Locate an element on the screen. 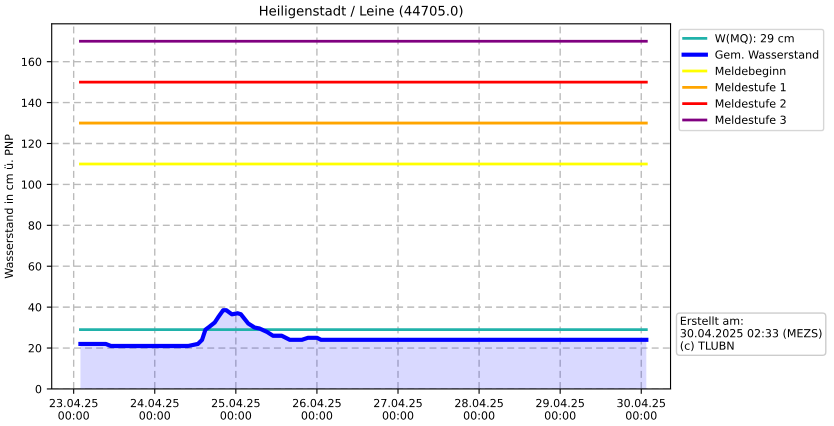 The width and height of the screenshot is (834, 426). y-tick-label: 100 is located at coordinates (32, 184).